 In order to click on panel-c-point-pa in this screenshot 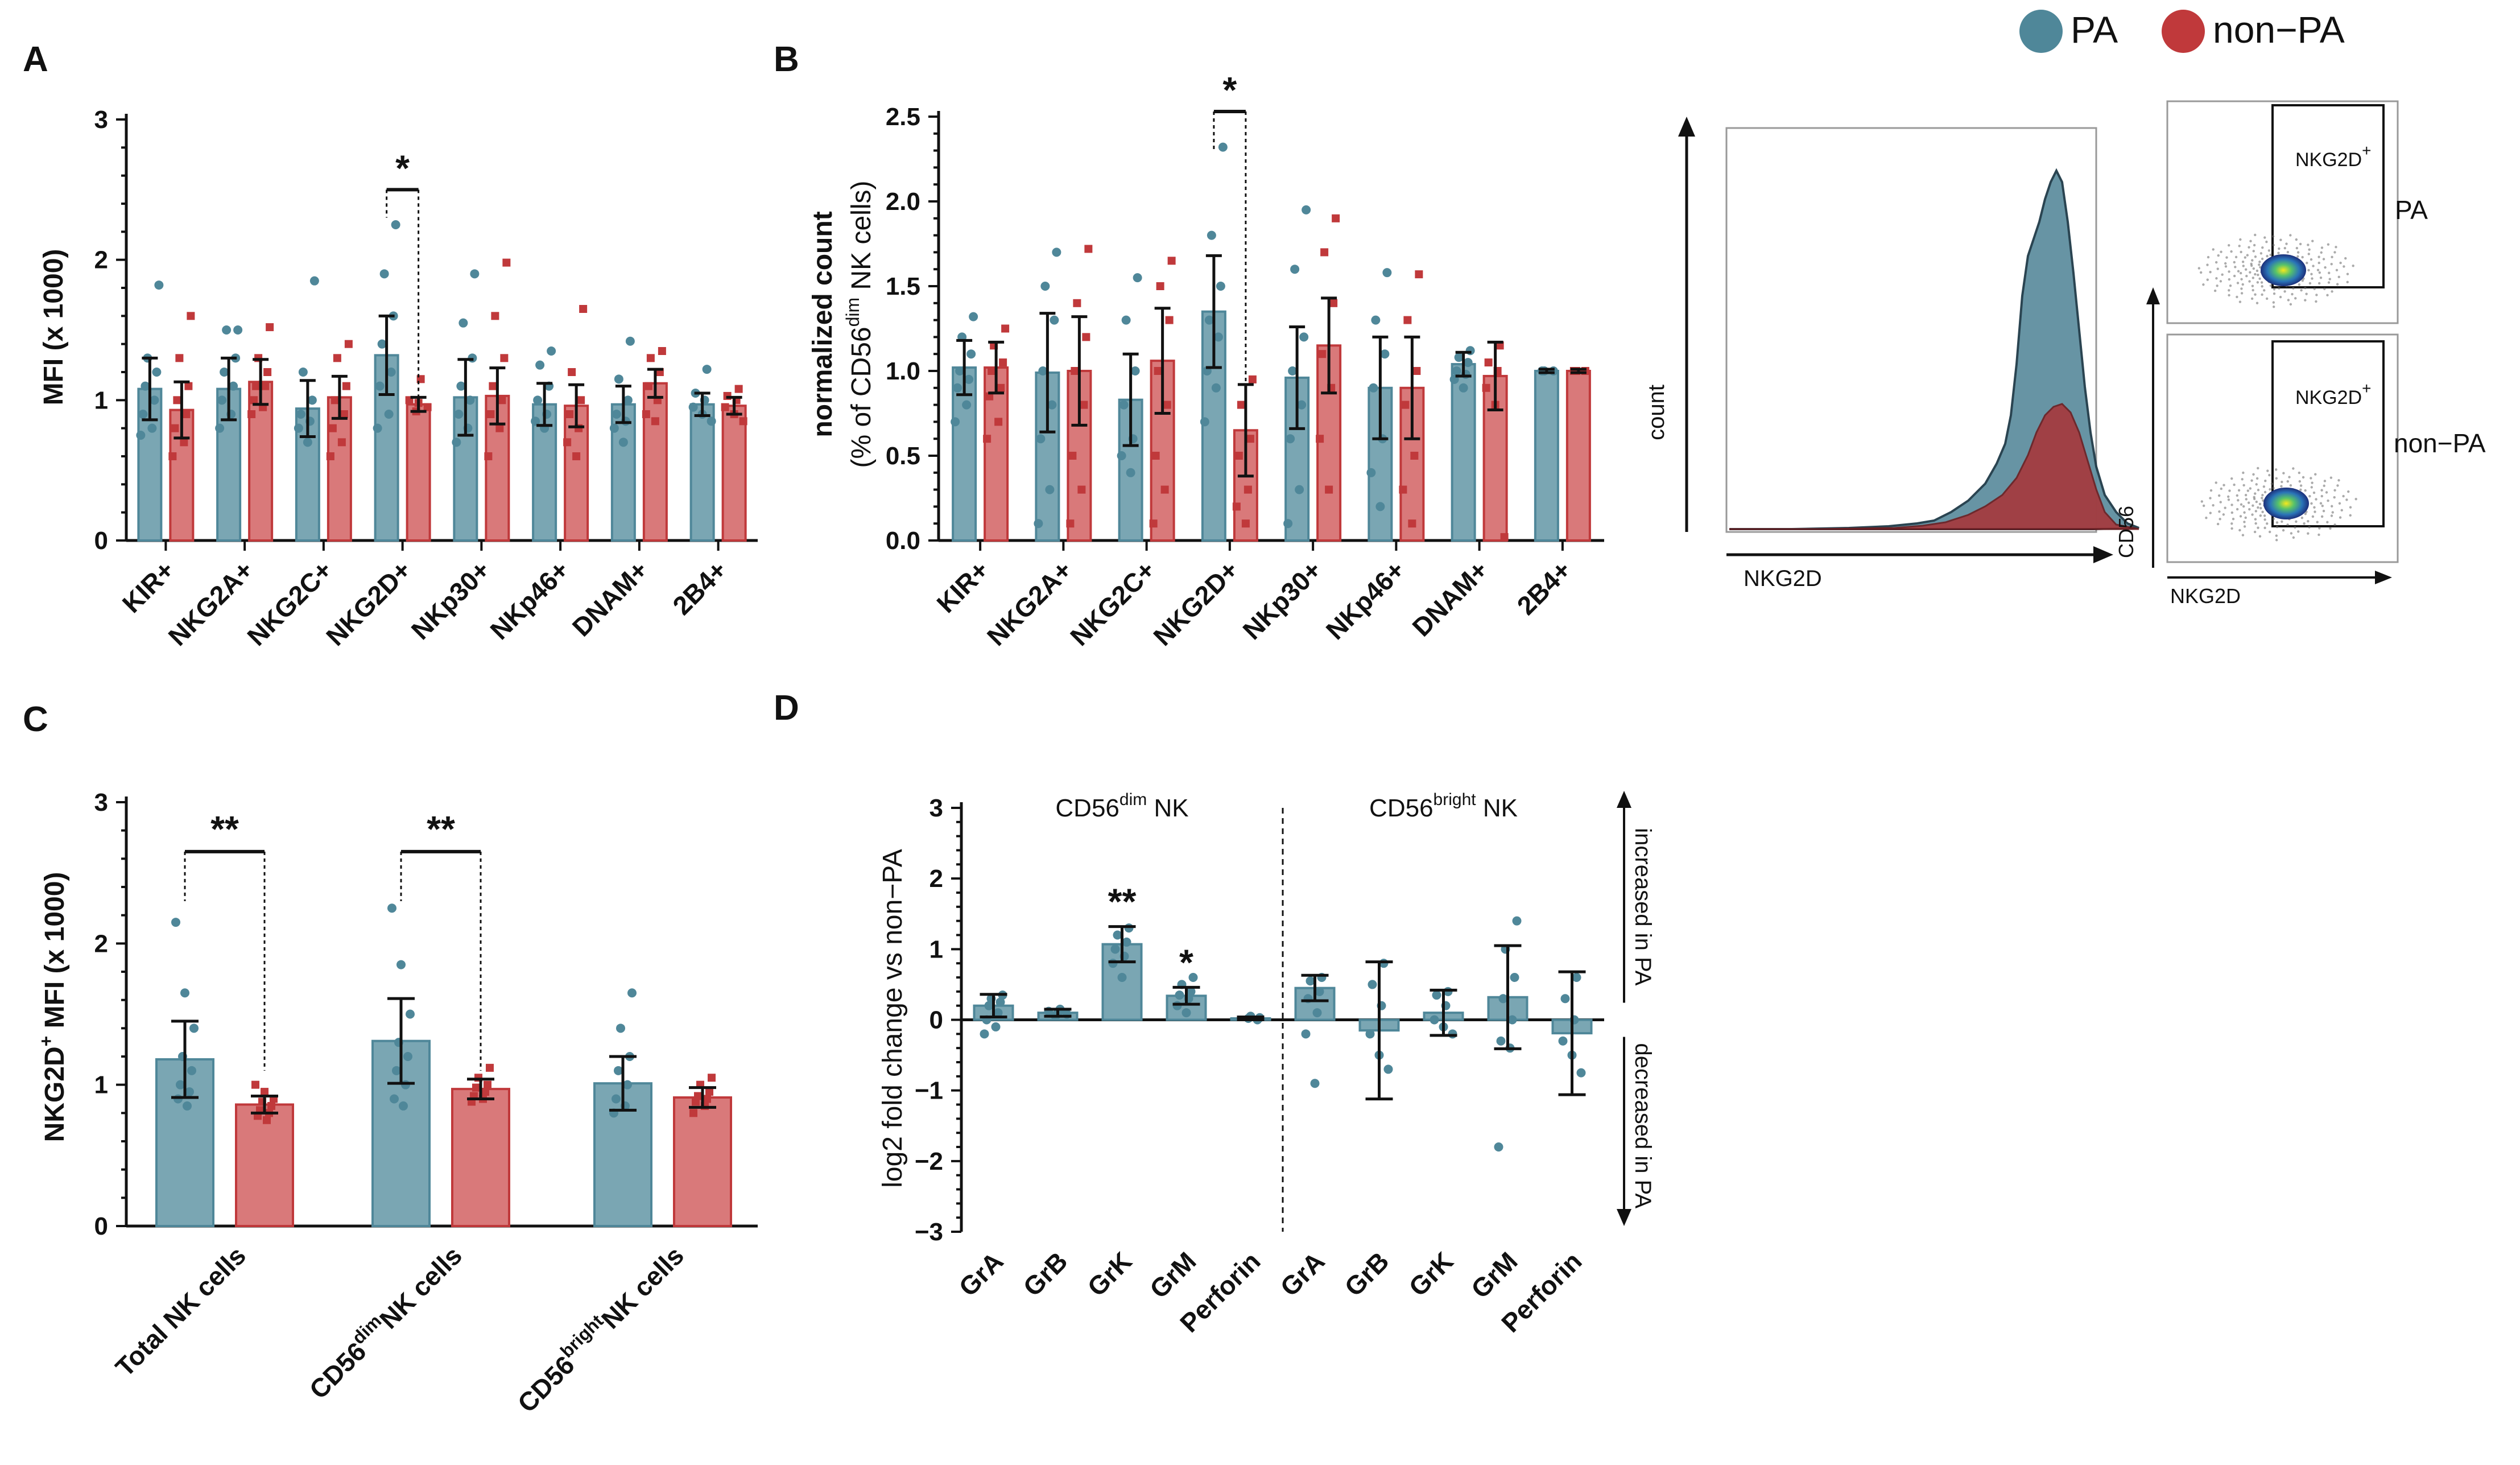, I will do `click(184, 993)`.